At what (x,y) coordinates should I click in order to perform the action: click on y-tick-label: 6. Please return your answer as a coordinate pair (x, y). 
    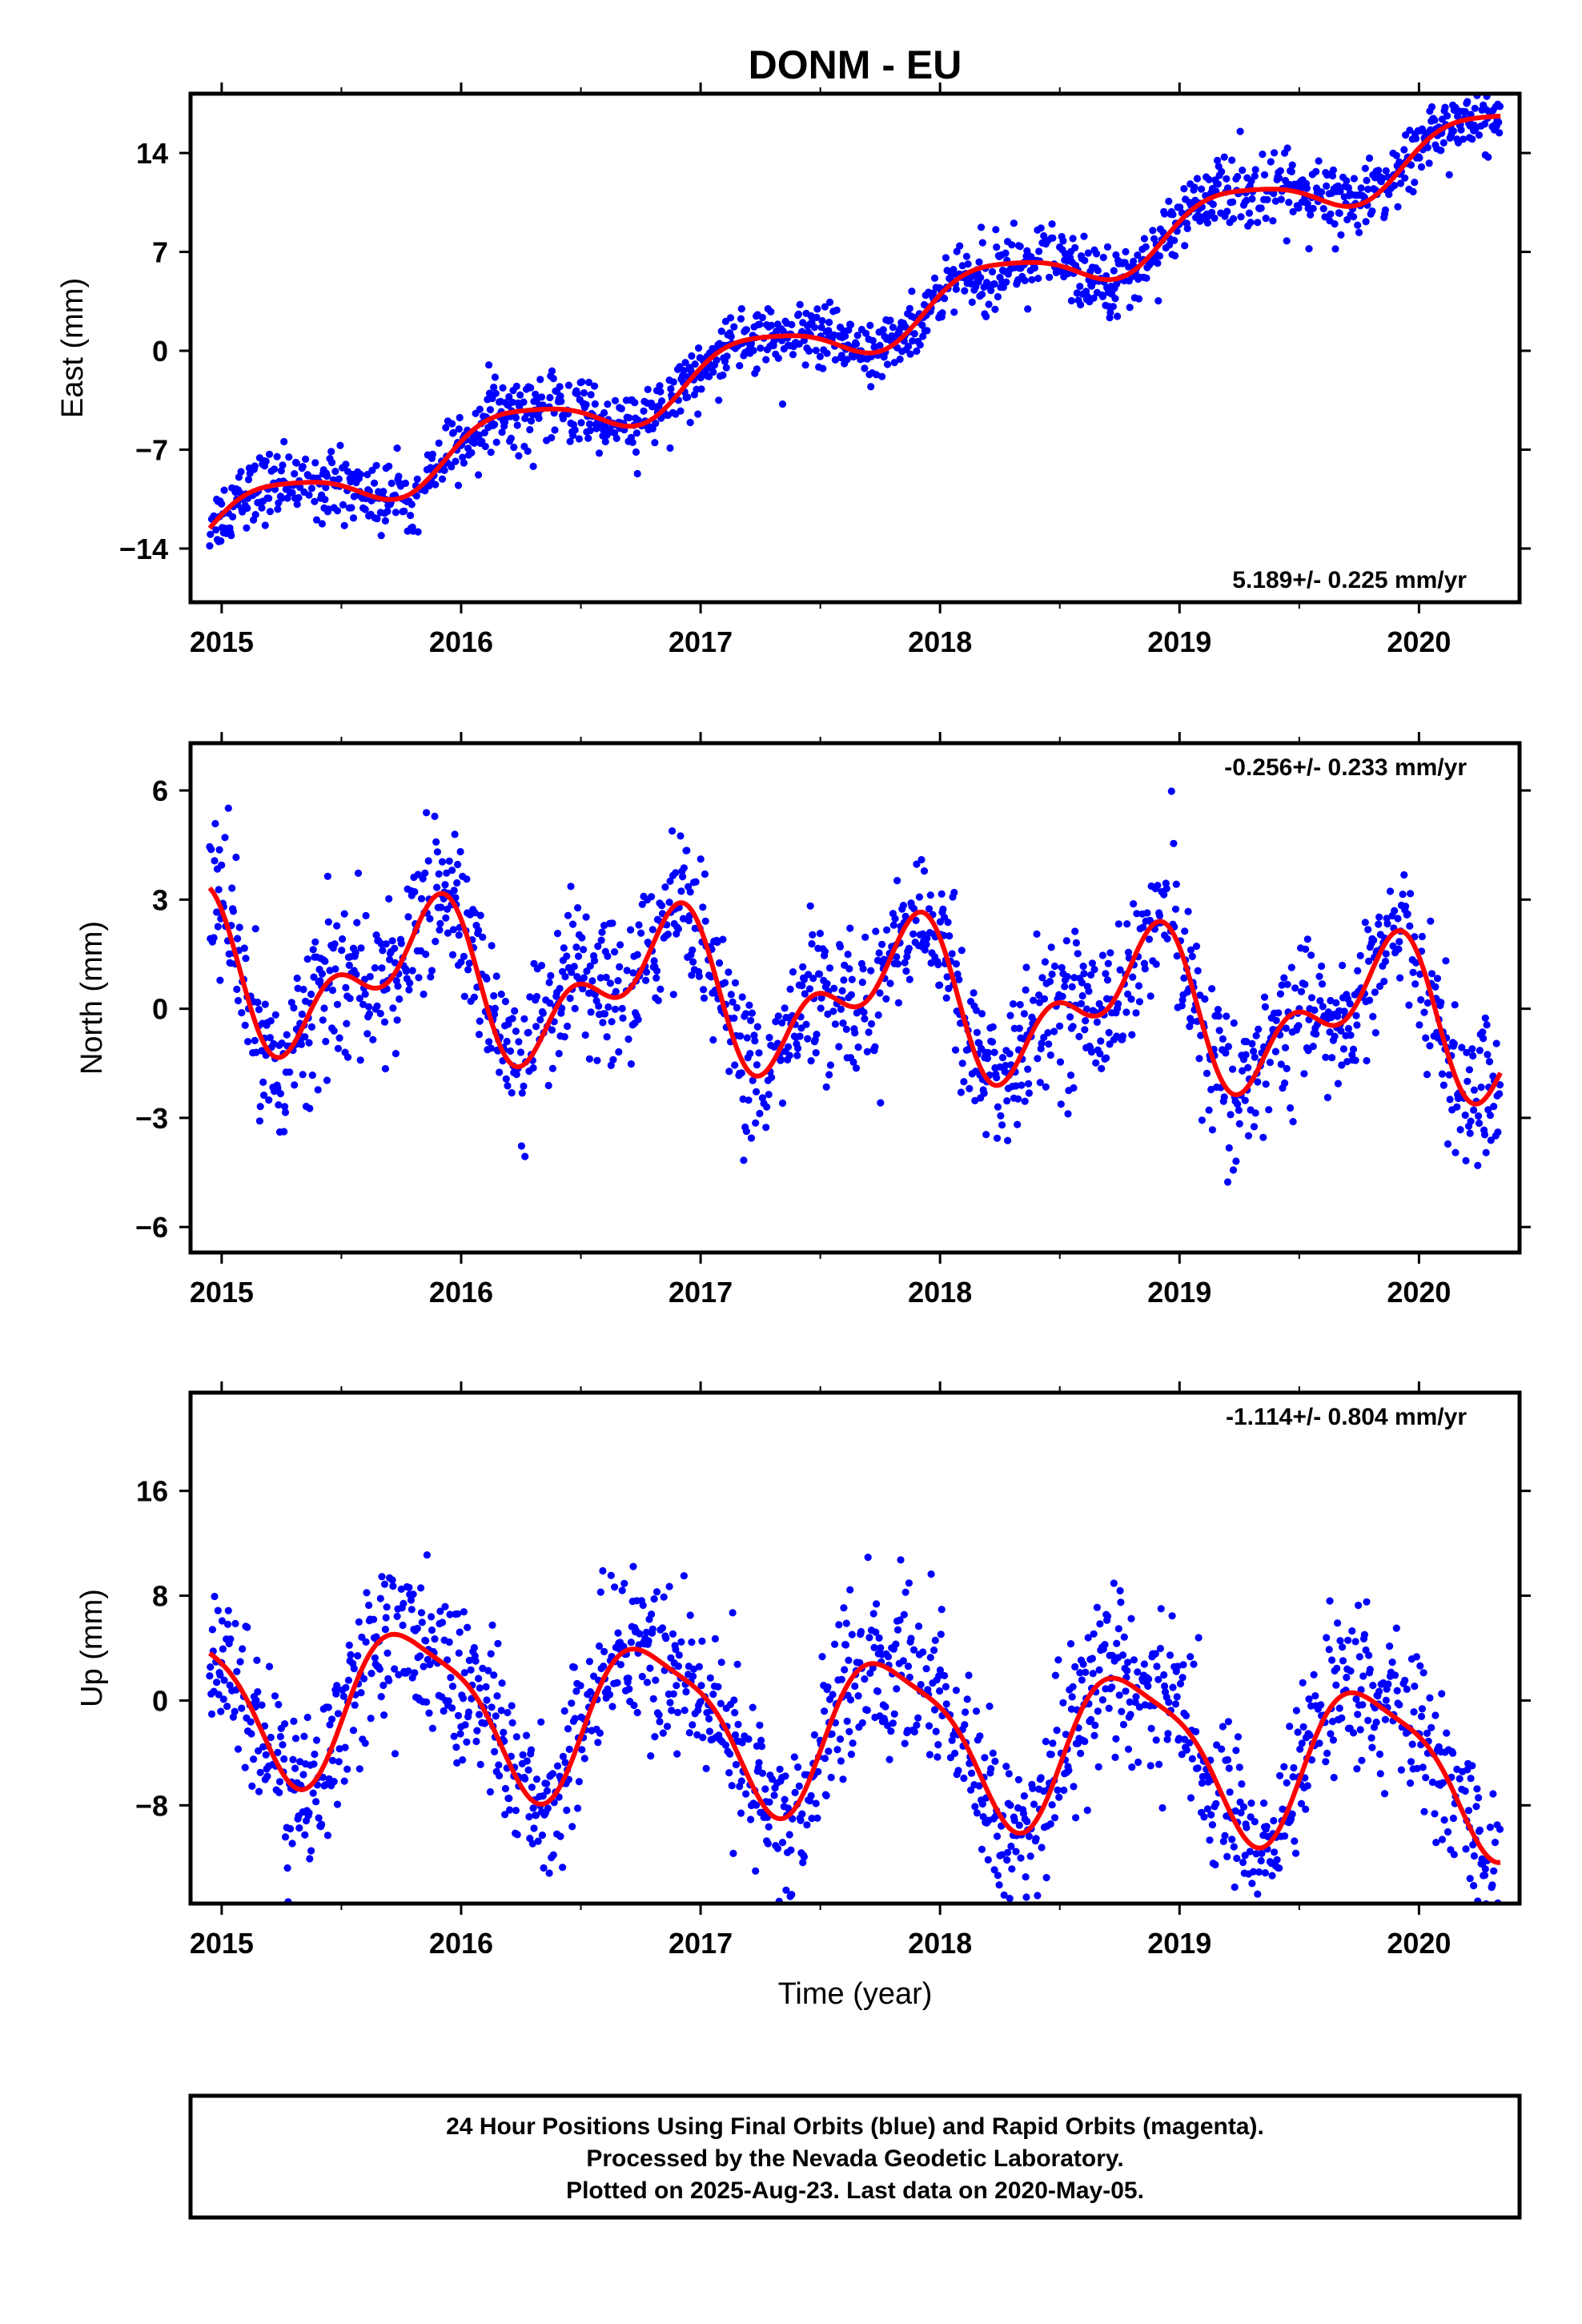
    Looking at the image, I should click on (160, 790).